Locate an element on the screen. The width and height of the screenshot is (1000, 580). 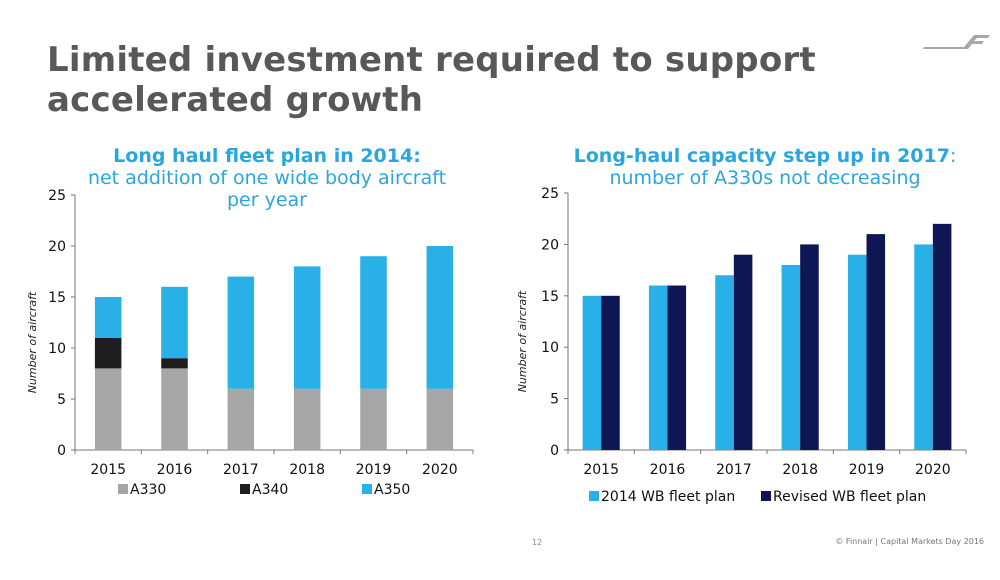
finnair-logo-icon is located at coordinates (956, 42).